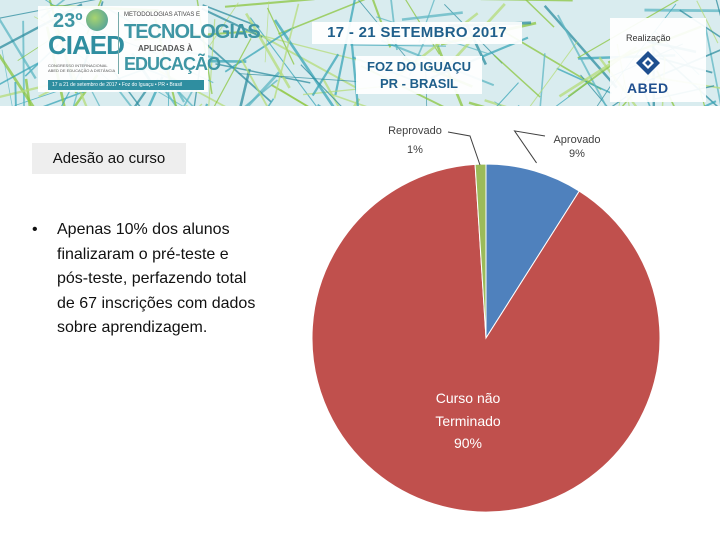 This screenshot has height=540, width=720. I want to click on data-label-reprovado-name: Reprovado, so click(415, 131).